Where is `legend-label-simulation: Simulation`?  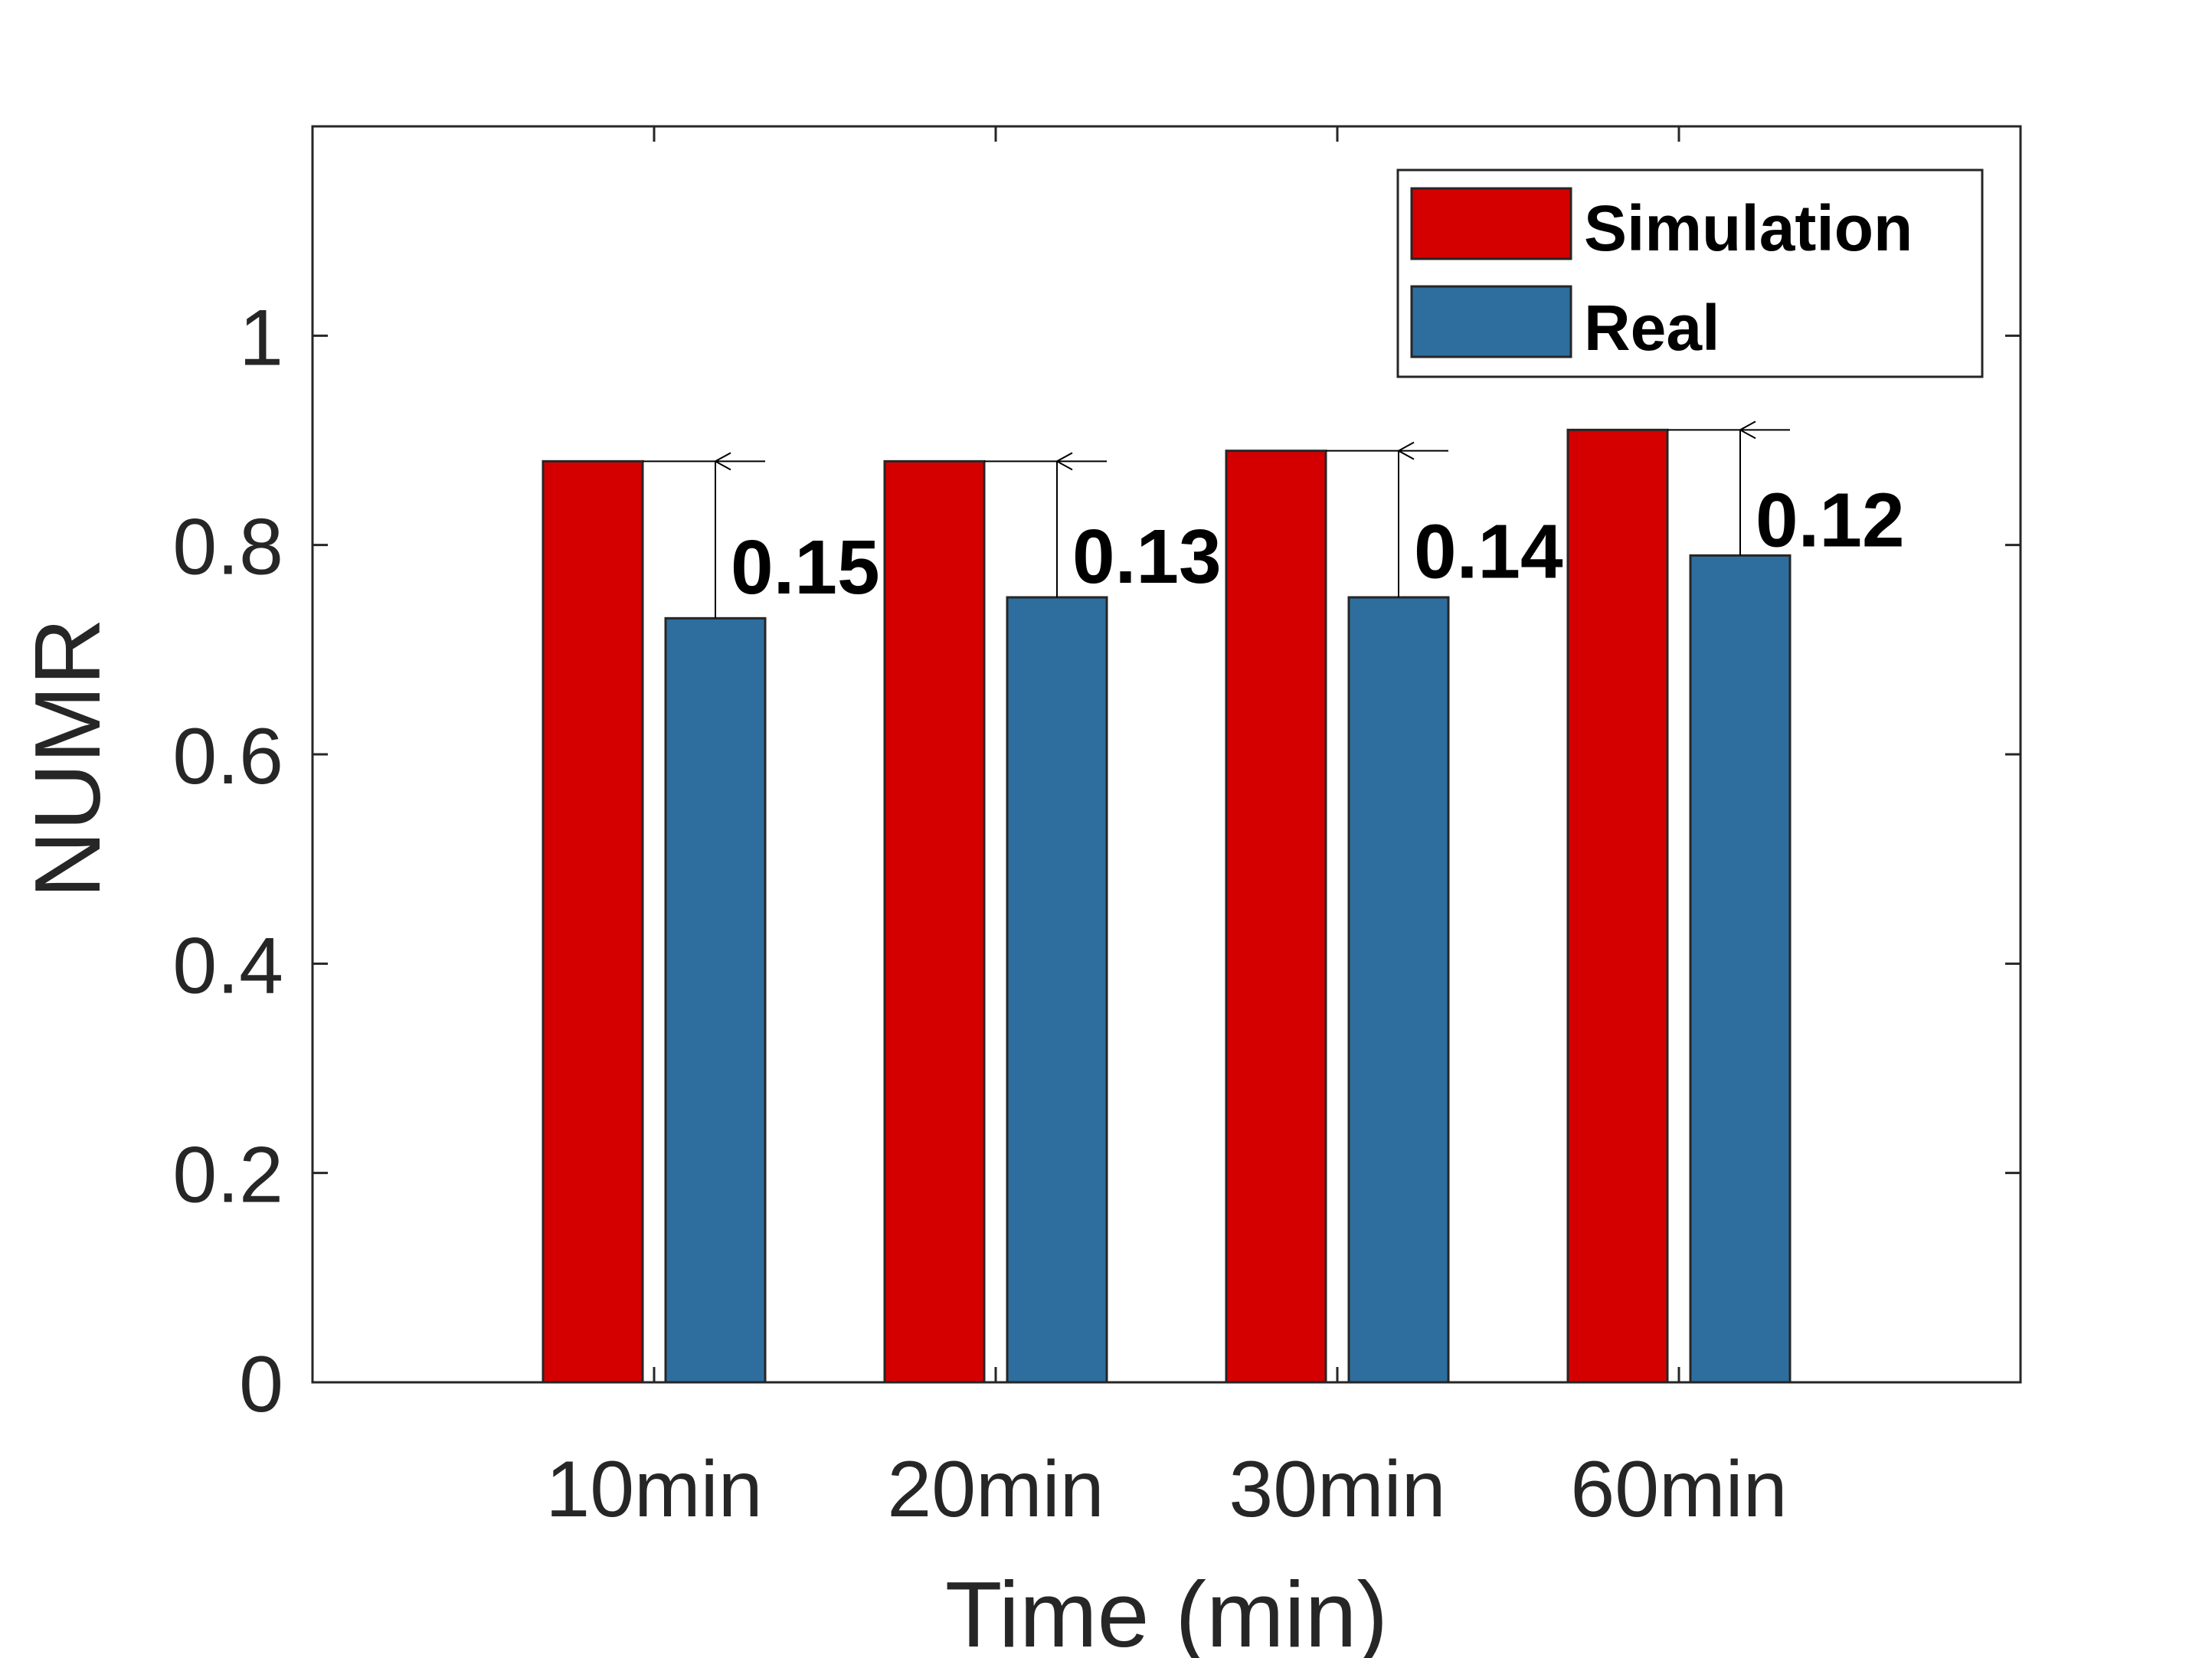
legend-label-simulation: Simulation is located at coordinates (1749, 228).